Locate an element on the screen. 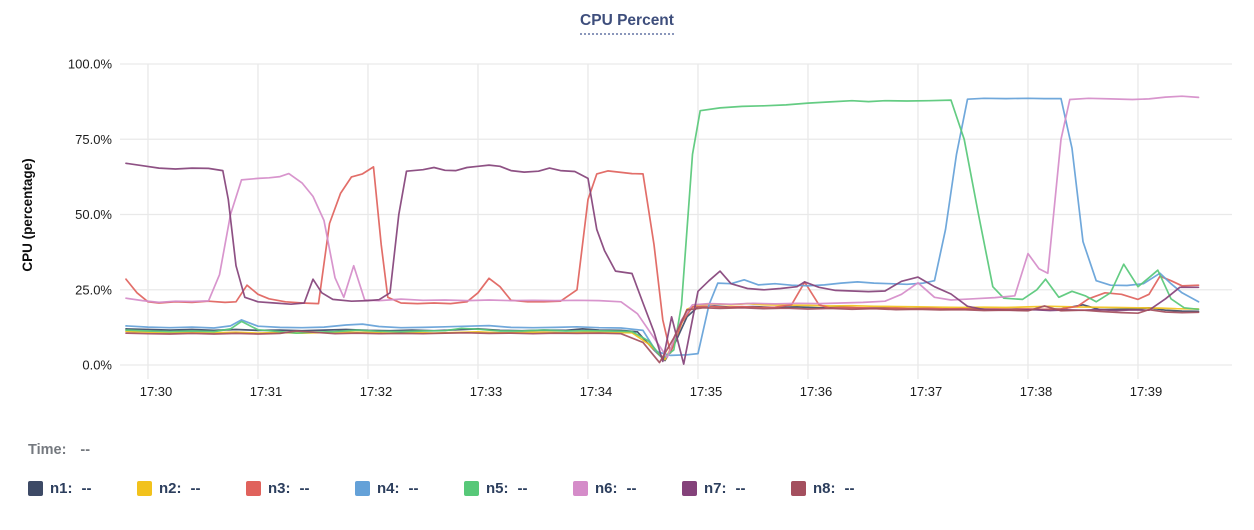  series-legend: n1: -- n2: -- n3: -- n4: -- n5: -- n6: -- n7: -- n8: -- is located at coordinates (464, 488).